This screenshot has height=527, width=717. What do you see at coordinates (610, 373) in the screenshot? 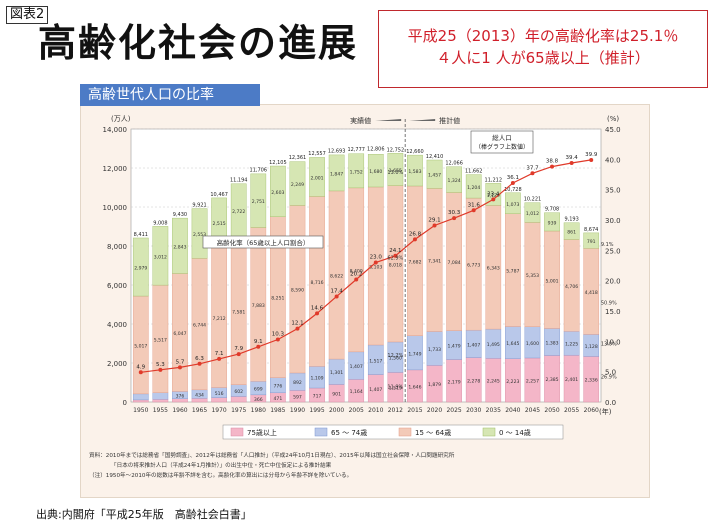
I see `y-right-tick-label: 5.0` at bounding box center [610, 373].